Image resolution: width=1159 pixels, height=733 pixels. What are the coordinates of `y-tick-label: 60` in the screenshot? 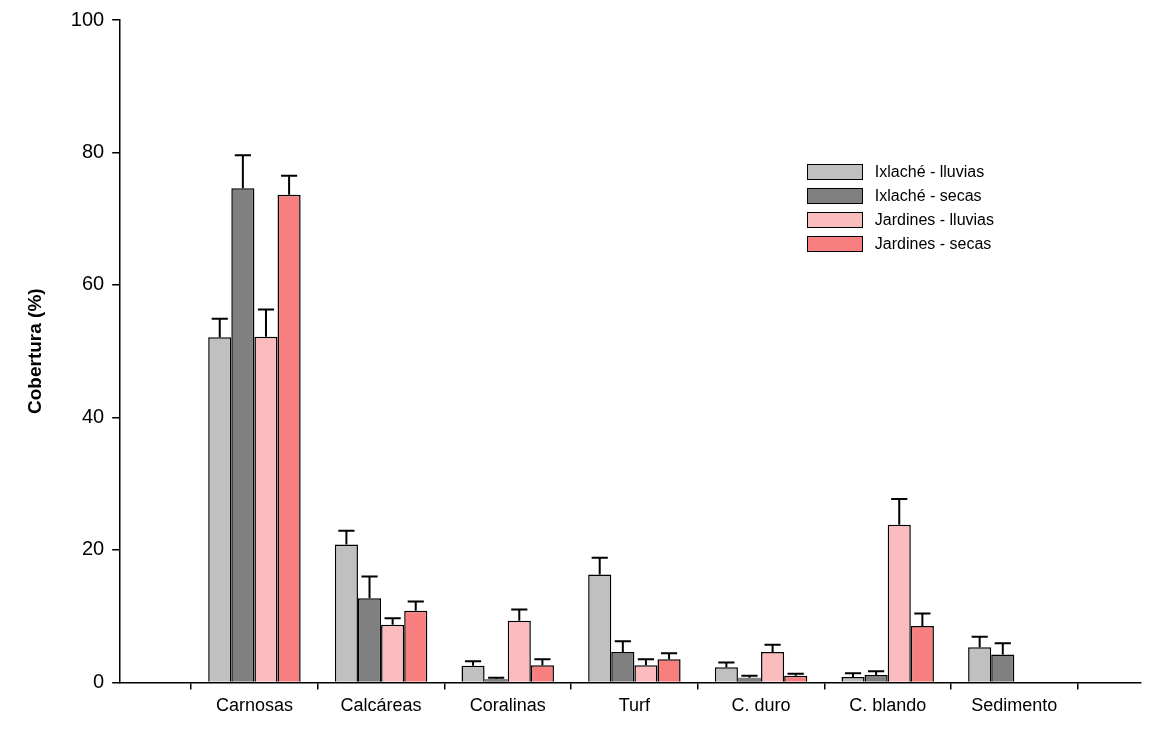 It's located at (93, 283).